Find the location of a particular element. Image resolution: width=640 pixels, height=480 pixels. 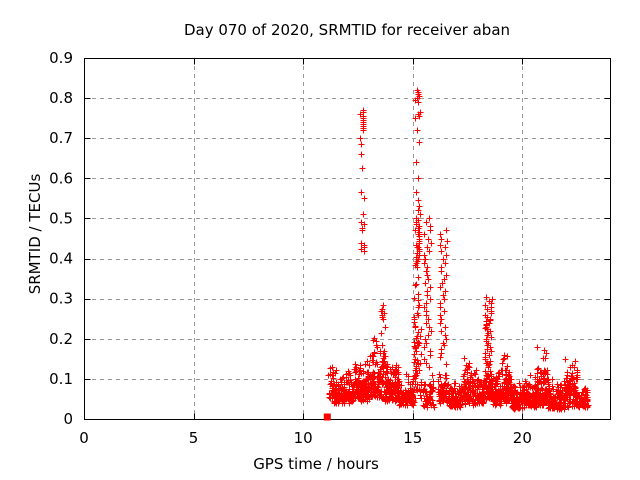

y-tick-label: 0.4 is located at coordinates (61, 259).